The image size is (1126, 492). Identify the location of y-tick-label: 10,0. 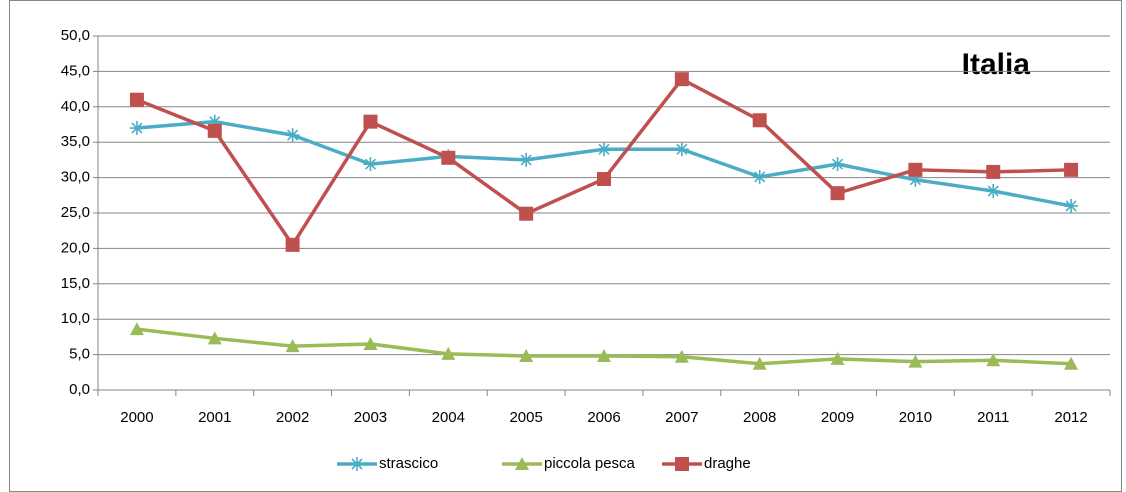
(75, 318).